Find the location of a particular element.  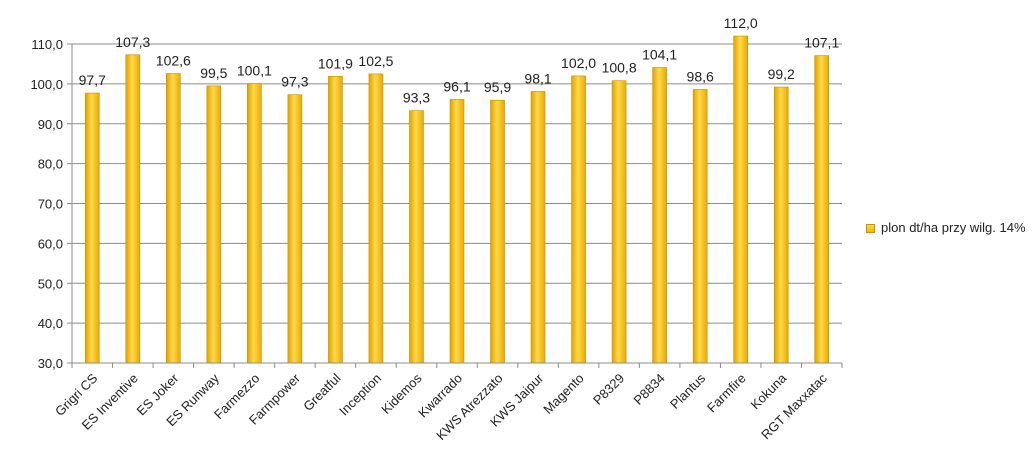

data-label: 100,1 is located at coordinates (254, 70).